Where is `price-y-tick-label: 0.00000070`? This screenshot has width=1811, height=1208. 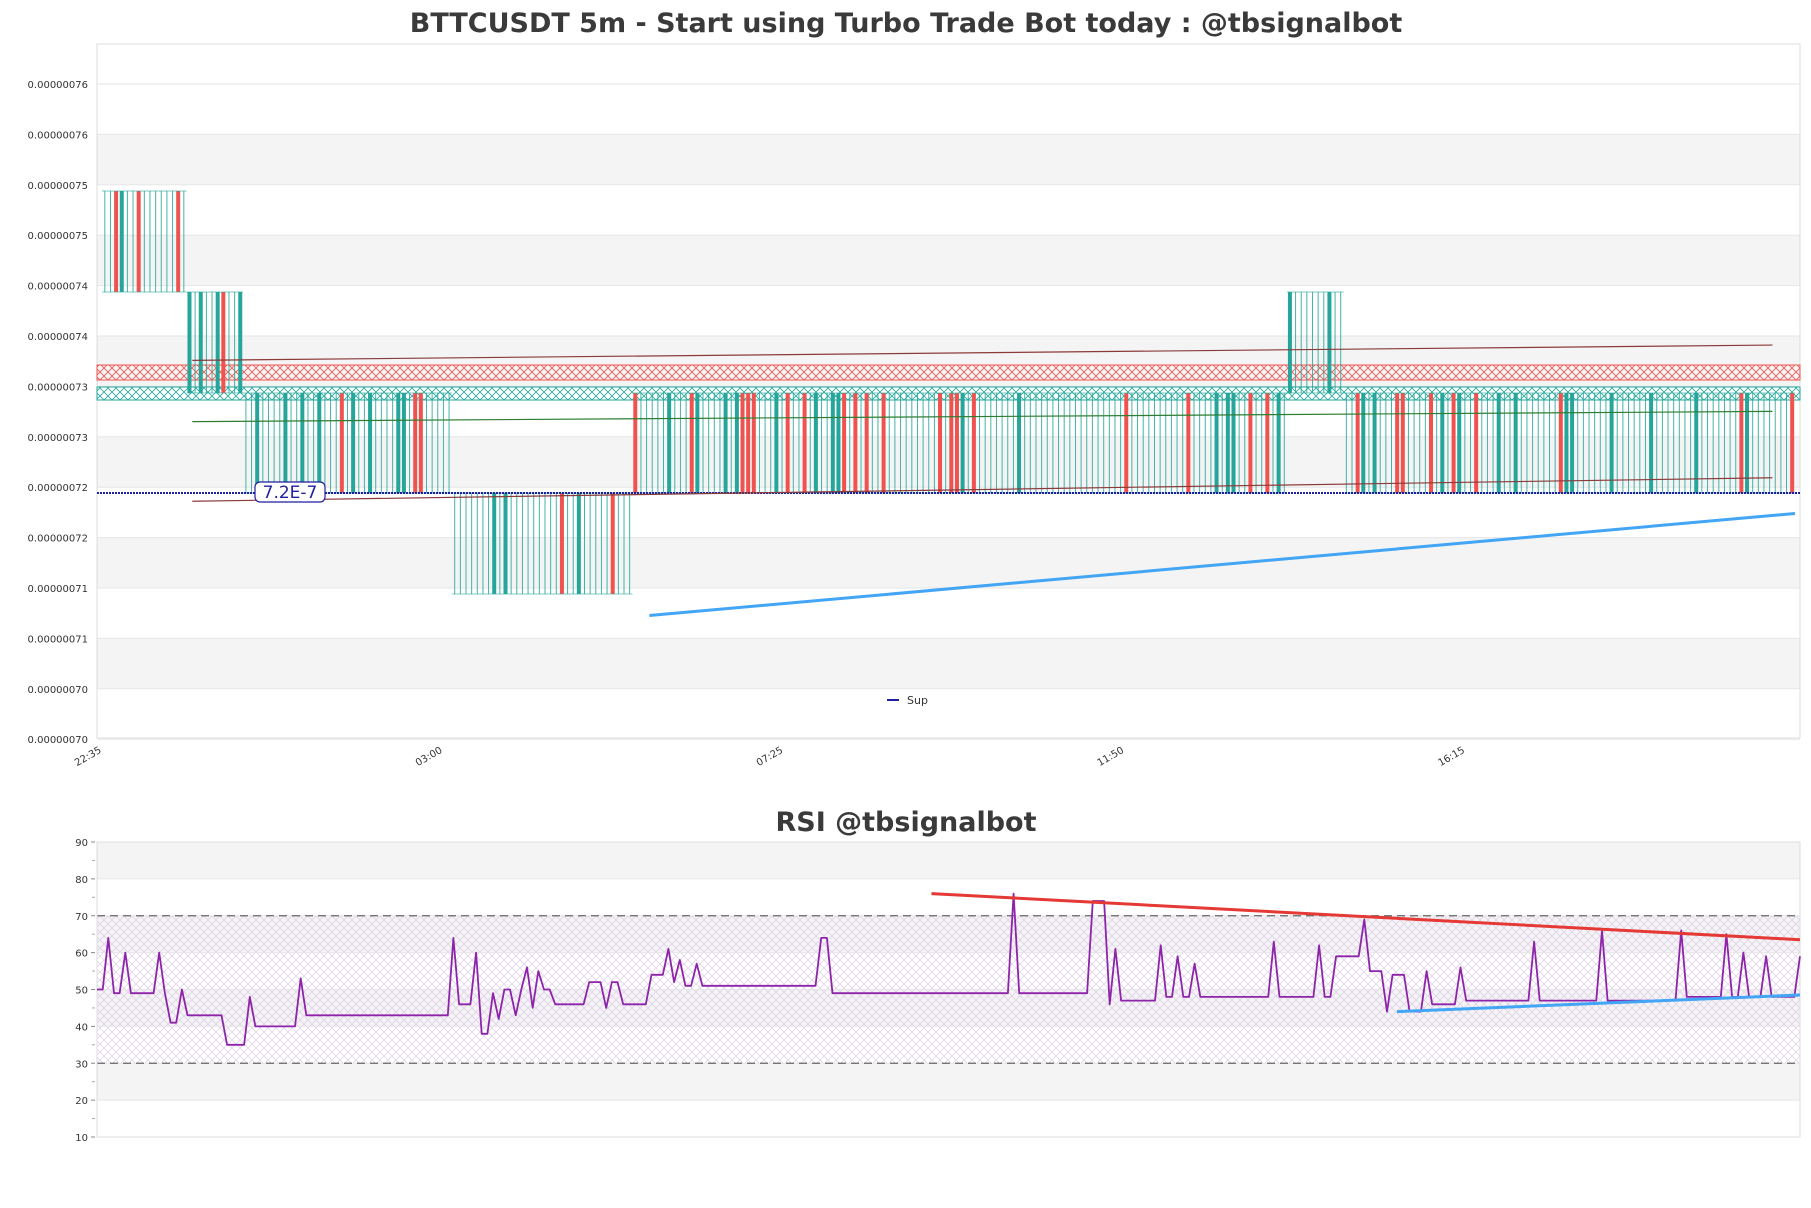 price-y-tick-label: 0.00000070 is located at coordinates (58, 740).